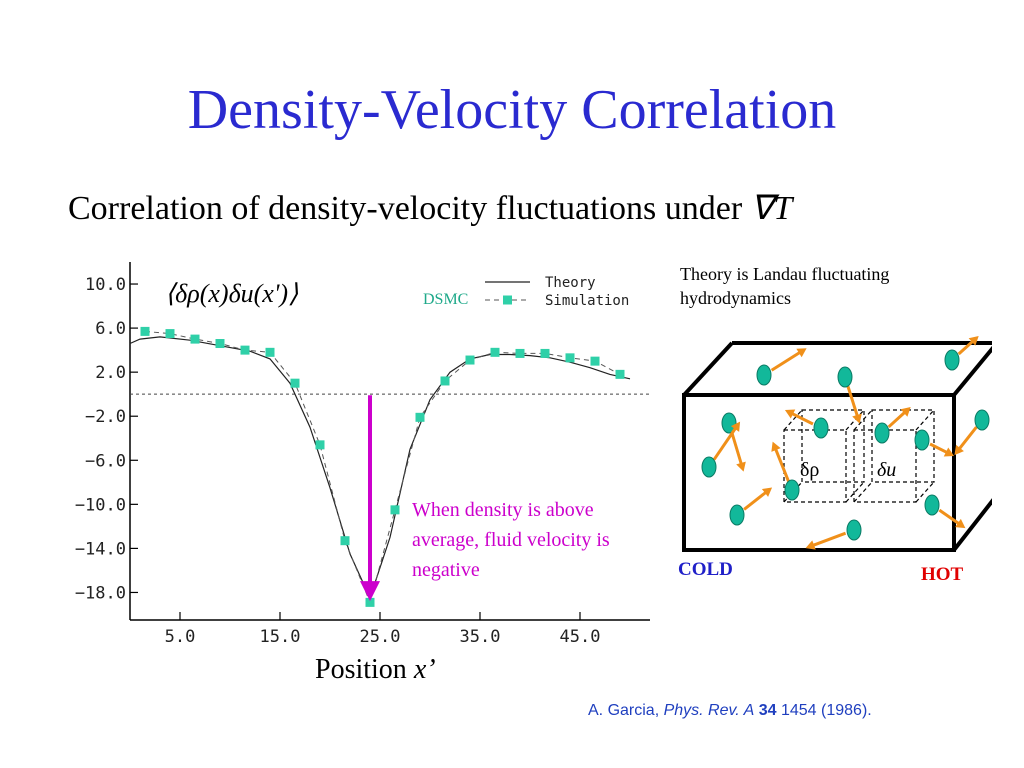 Image resolution: width=1024 pixels, height=768 pixels. I want to click on correlation-formula: ⟨δρ(x)δu(x')⟩, so click(231, 293).